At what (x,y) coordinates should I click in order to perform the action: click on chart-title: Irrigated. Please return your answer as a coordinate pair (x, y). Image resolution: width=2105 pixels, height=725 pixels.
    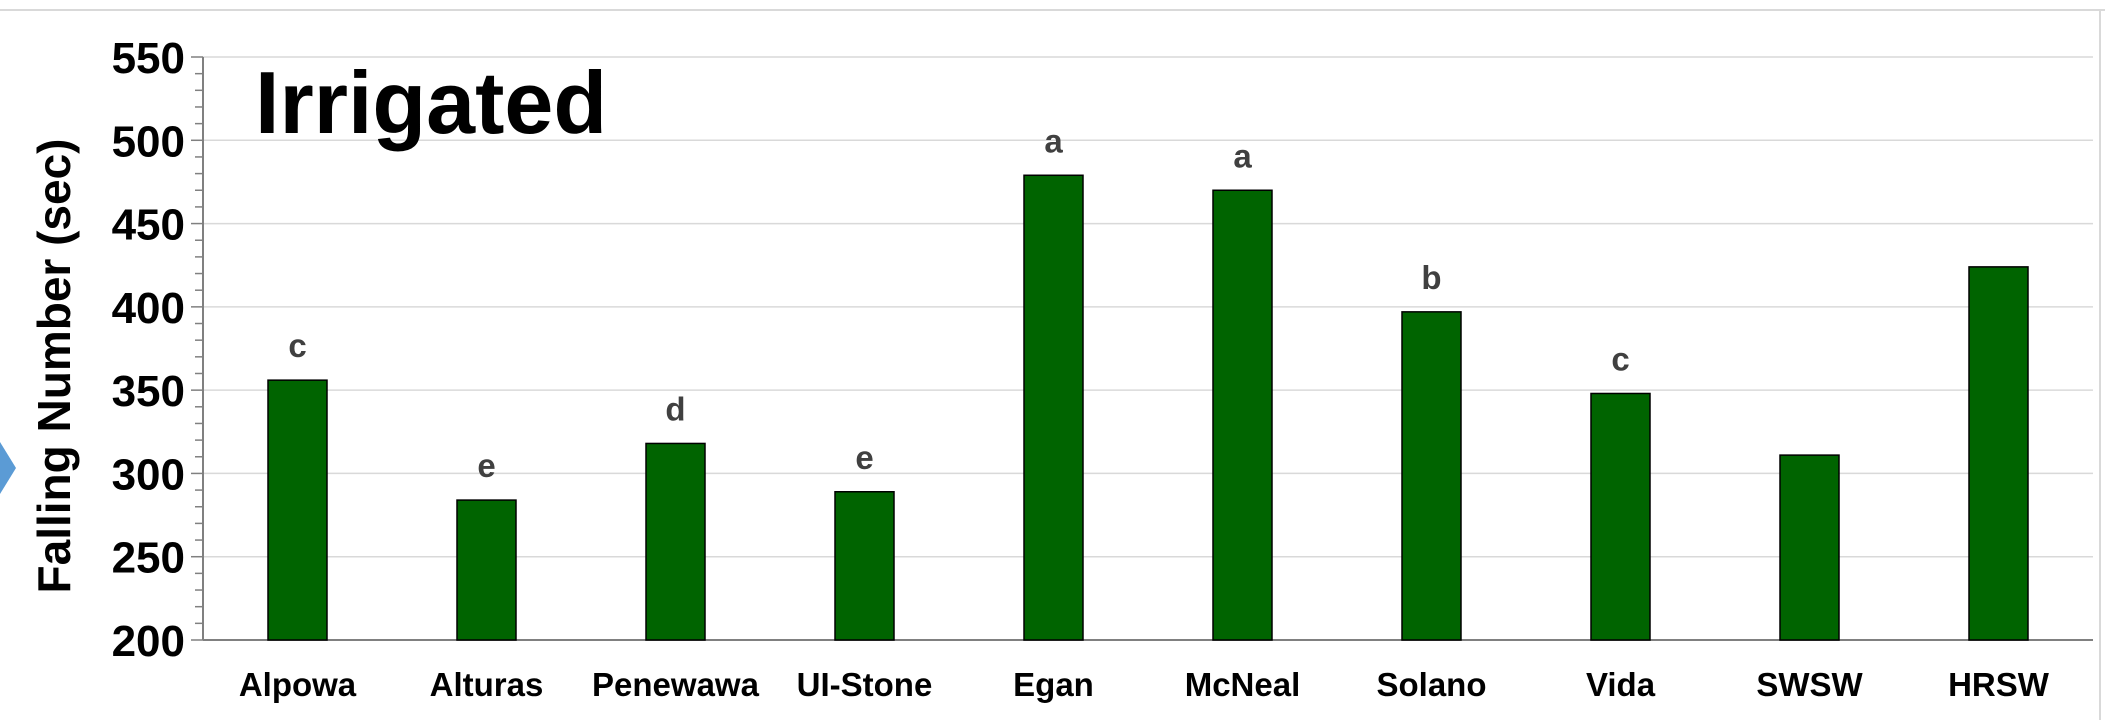
    Looking at the image, I should click on (431, 102).